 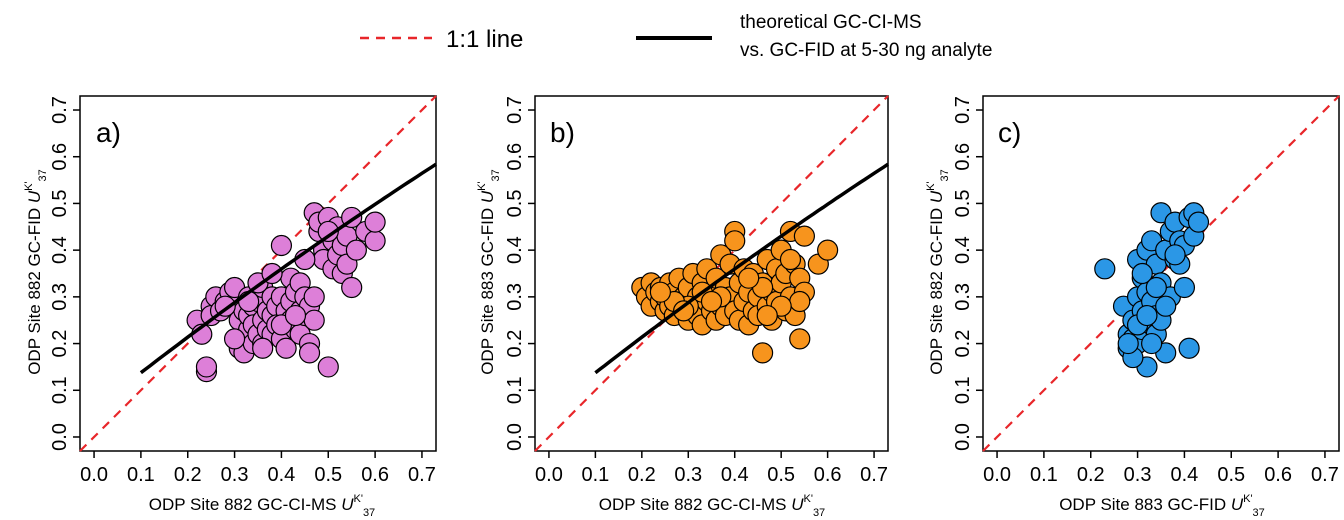 What do you see at coordinates (1142, 504) in the screenshot?
I see `x-axis-label: ODP Site 883 GC-FID` at bounding box center [1142, 504].